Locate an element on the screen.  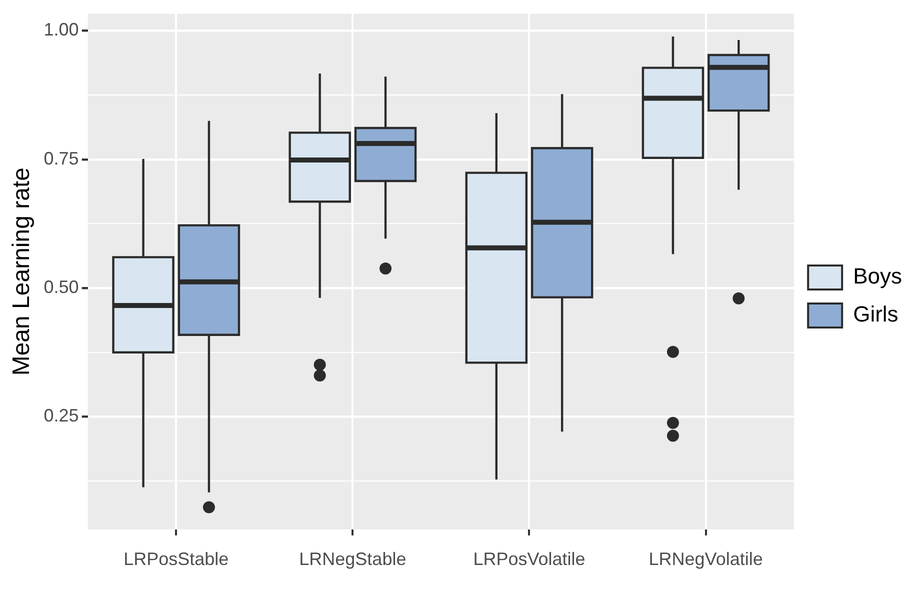
legend-label: Boys is located at coordinates (877, 276).